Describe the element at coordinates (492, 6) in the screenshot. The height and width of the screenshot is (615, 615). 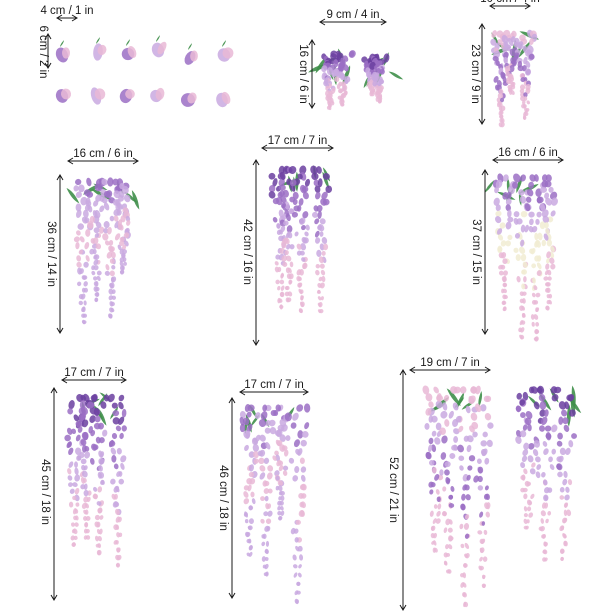
I see `arrow-left-icon` at that location.